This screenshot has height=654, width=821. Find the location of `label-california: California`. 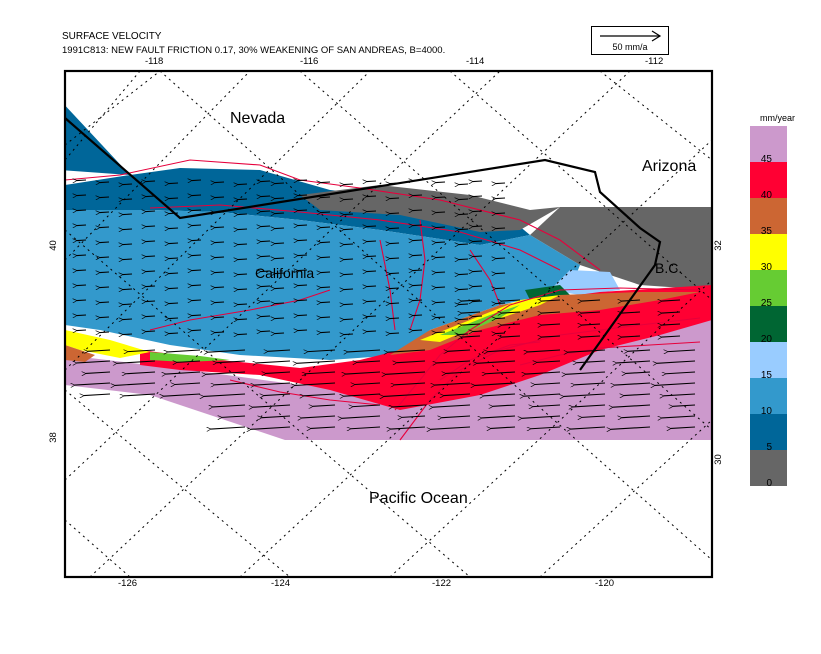

label-california: California is located at coordinates (285, 273).